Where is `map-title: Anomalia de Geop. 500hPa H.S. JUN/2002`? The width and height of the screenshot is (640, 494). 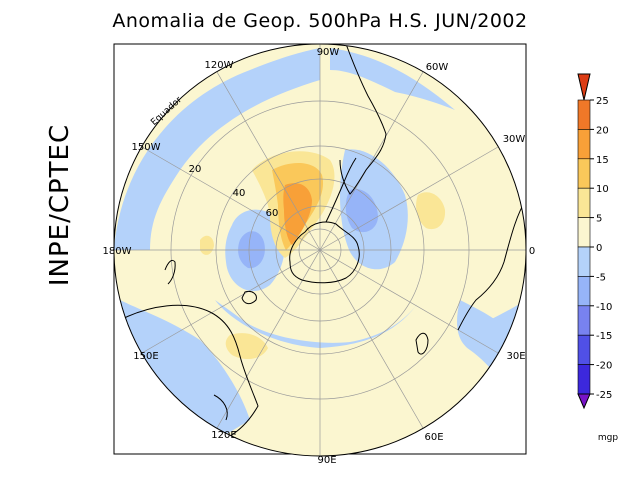 map-title: Anomalia de Geop. 500hPa H.S. JUN/2002 is located at coordinates (320, 21).